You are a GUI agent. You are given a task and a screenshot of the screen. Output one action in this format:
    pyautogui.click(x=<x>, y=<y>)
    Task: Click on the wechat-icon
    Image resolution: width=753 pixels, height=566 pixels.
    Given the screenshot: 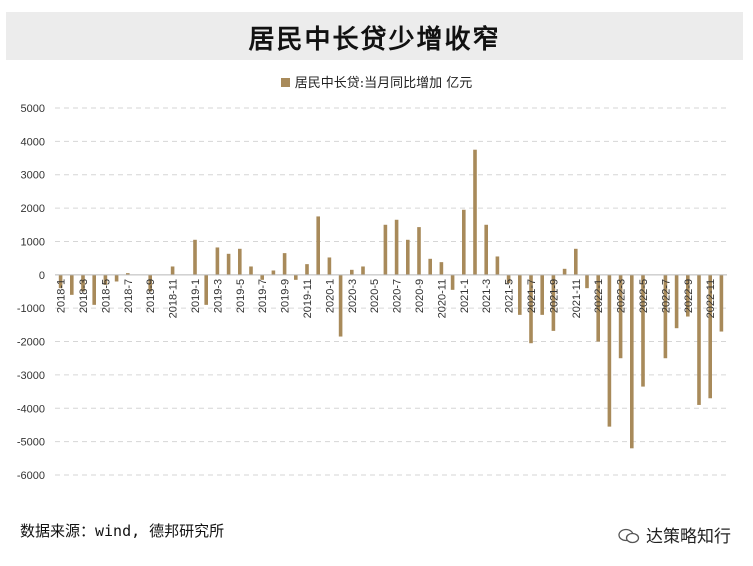 What is the action you would take?
    pyautogui.click(x=629, y=536)
    